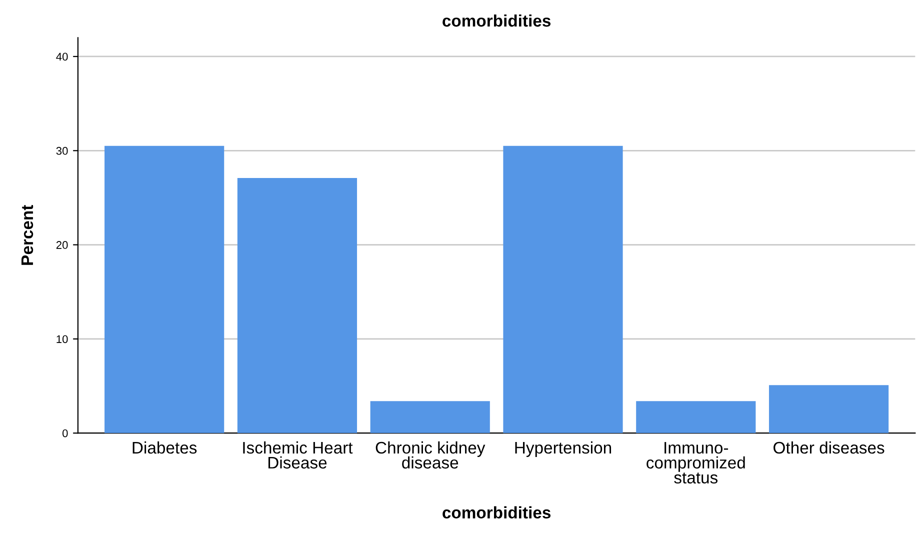 The height and width of the screenshot is (538, 917). Describe the element at coordinates (695, 463) in the screenshot. I see `x-tick-label: Immuno- compromized status` at that location.